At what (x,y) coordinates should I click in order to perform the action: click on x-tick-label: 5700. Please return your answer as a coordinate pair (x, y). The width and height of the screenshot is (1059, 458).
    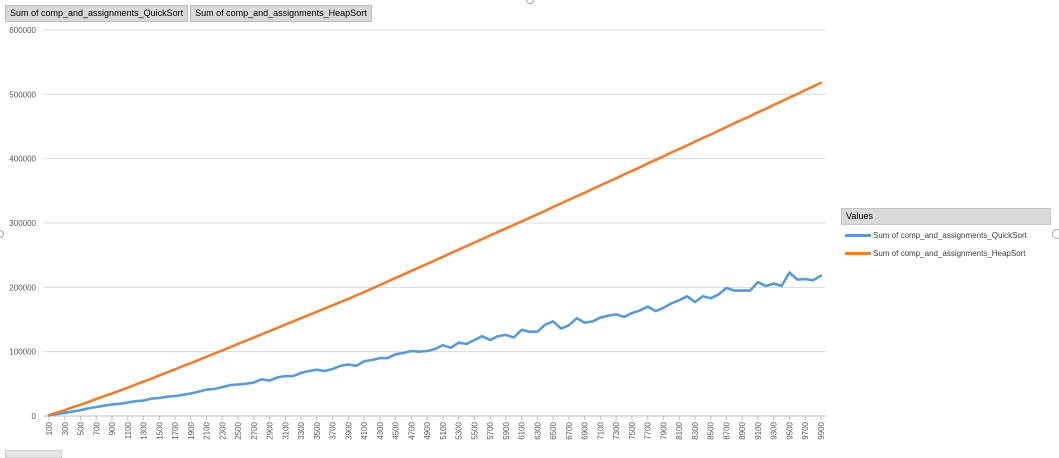
    Looking at the image, I should click on (490, 430).